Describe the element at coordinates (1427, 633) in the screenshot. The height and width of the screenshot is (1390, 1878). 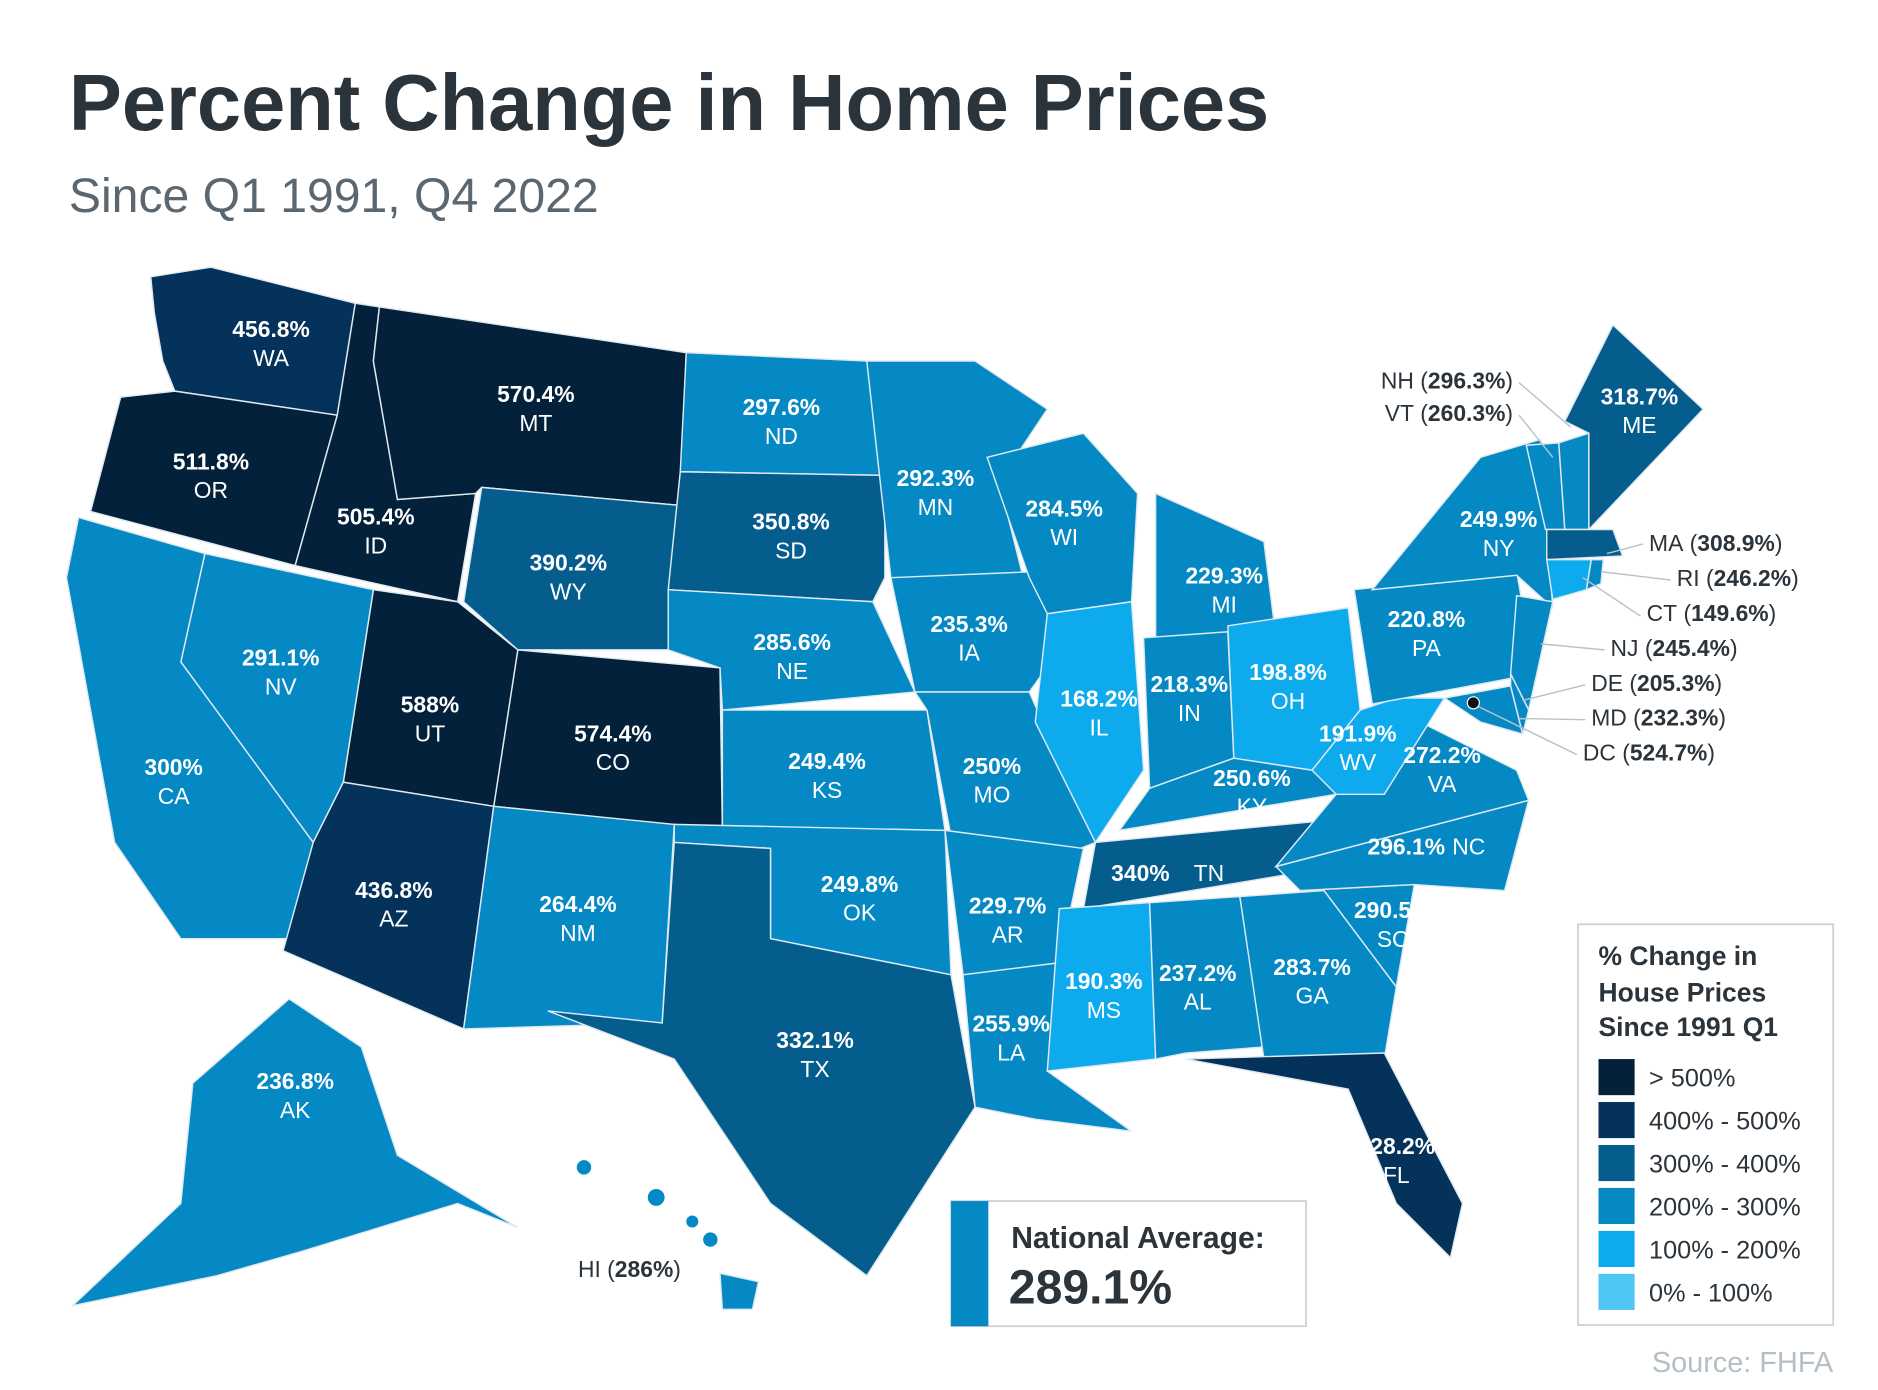
I see `state-label-pa: 220.8% PA` at that location.